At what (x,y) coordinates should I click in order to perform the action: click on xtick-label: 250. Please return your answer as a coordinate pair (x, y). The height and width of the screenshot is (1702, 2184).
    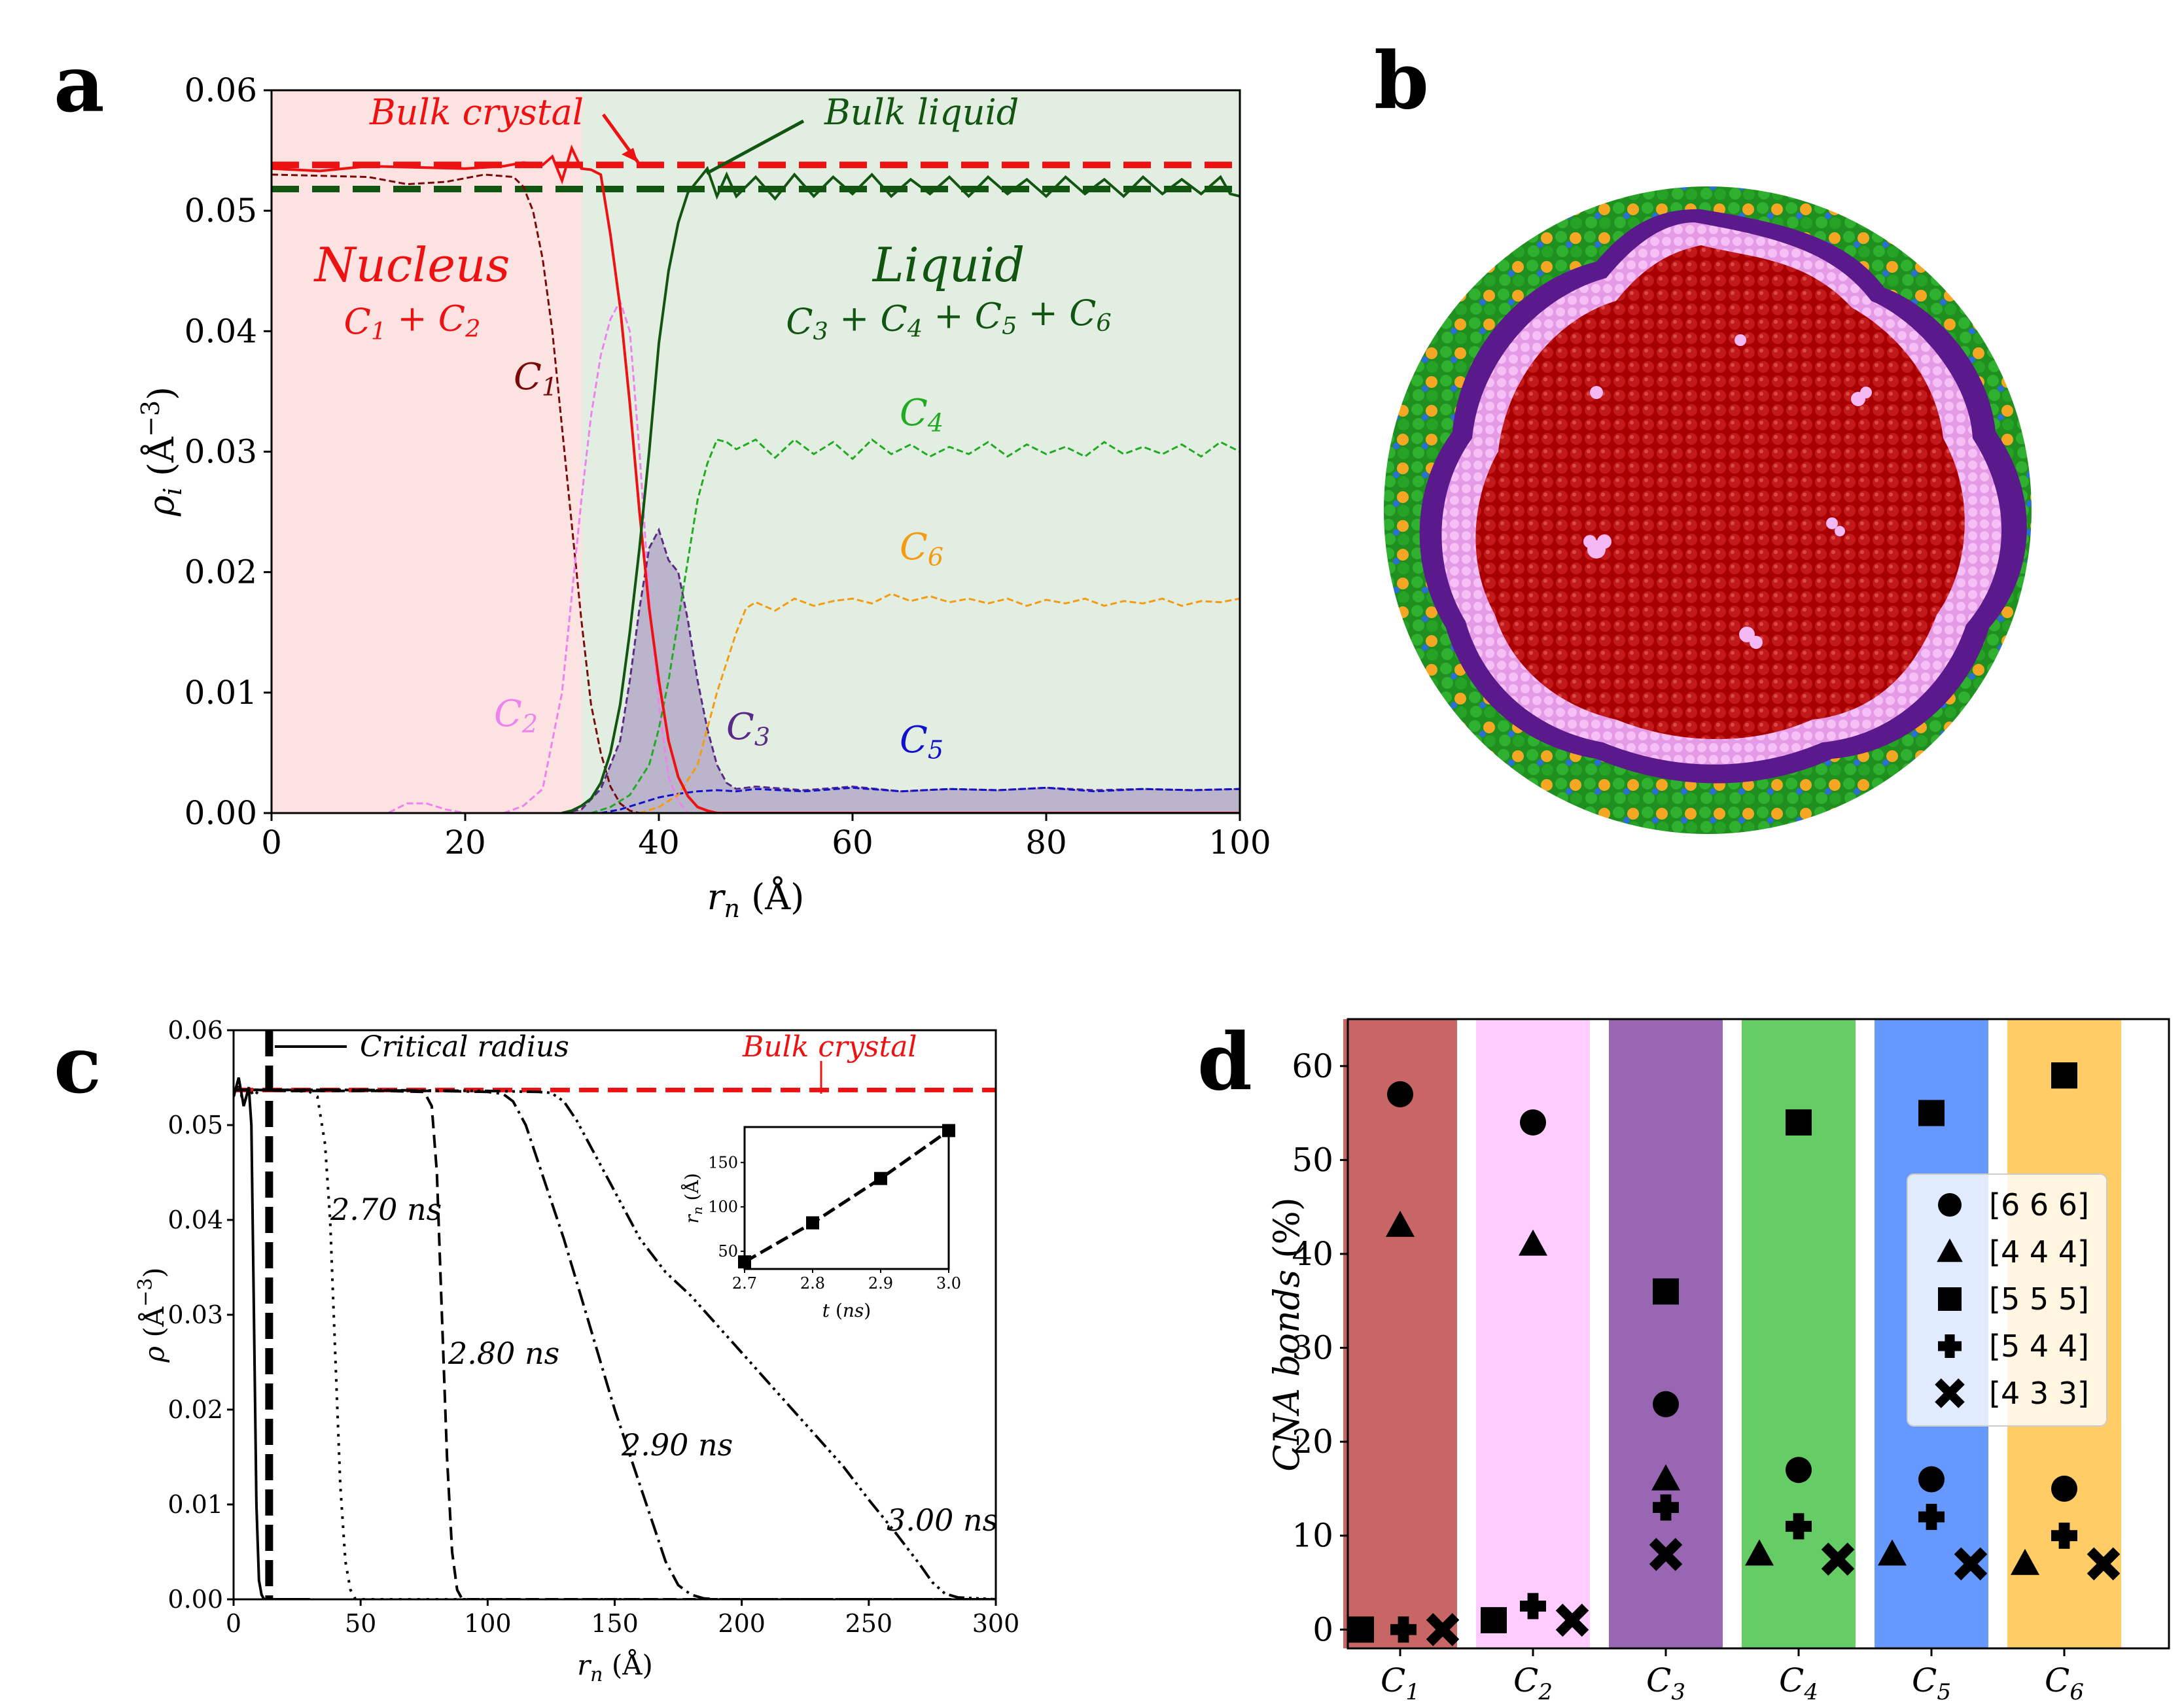
    Looking at the image, I should click on (869, 1624).